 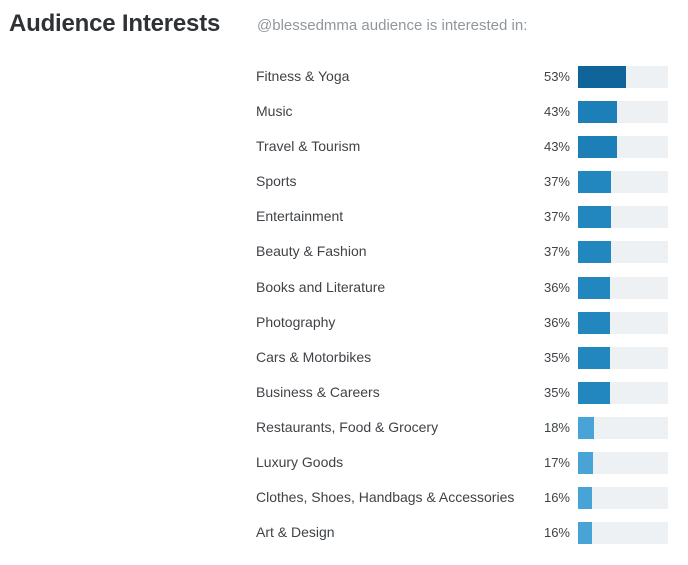 What do you see at coordinates (300, 216) in the screenshot?
I see `interest-label: Entertainment` at bounding box center [300, 216].